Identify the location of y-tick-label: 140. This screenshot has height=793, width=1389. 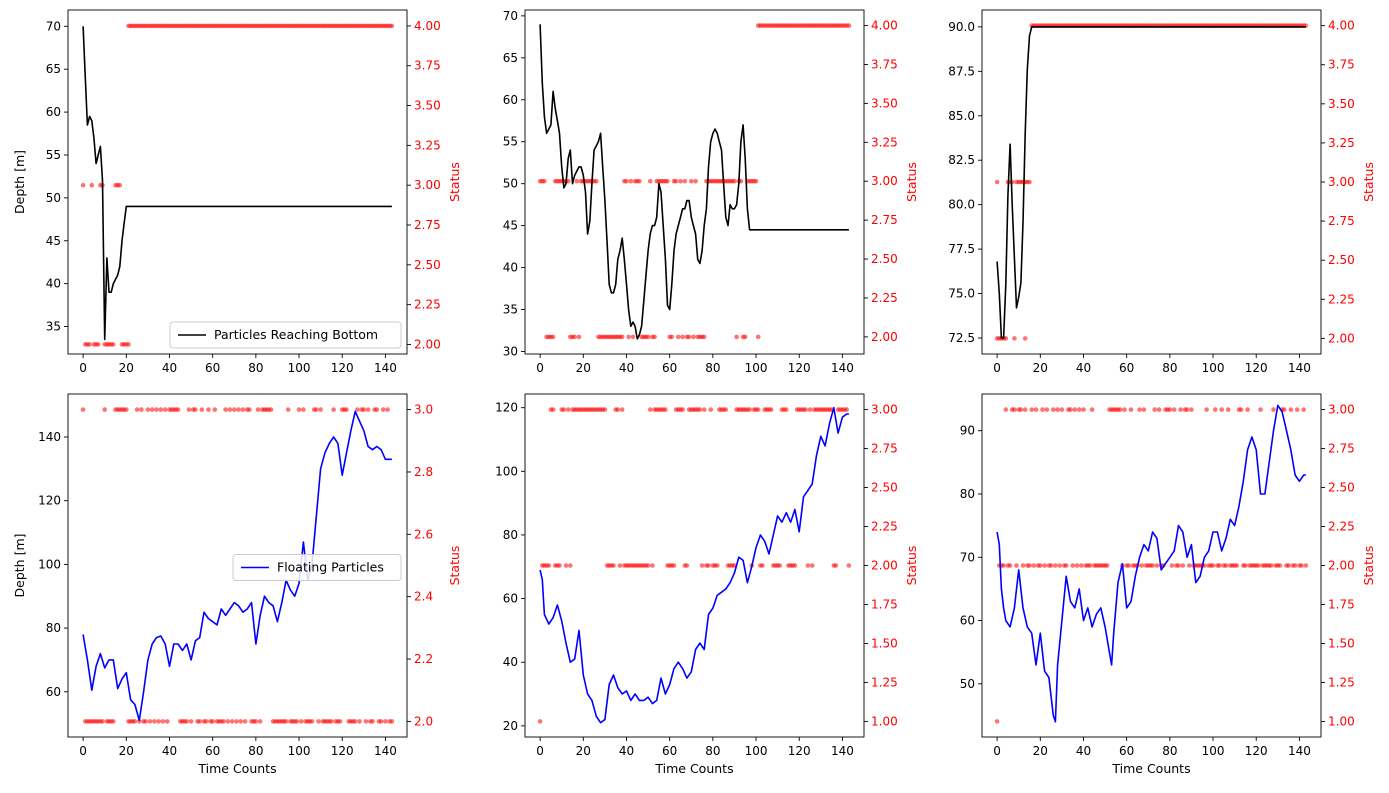
(49, 437).